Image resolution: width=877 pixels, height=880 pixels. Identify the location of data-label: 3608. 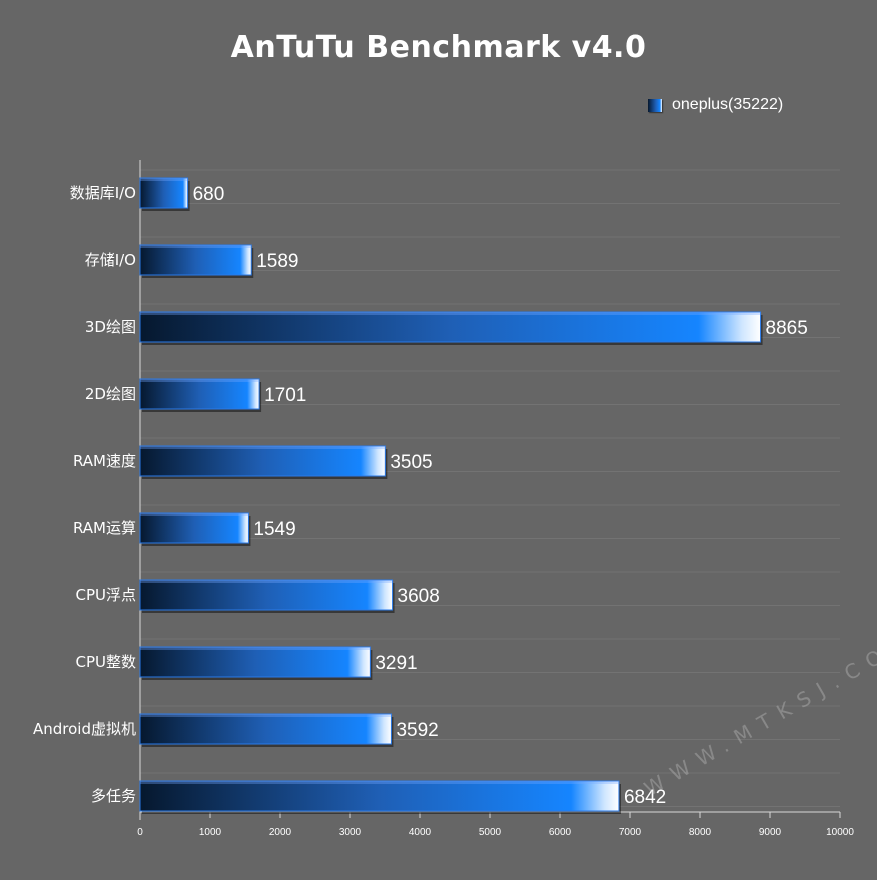
(419, 596).